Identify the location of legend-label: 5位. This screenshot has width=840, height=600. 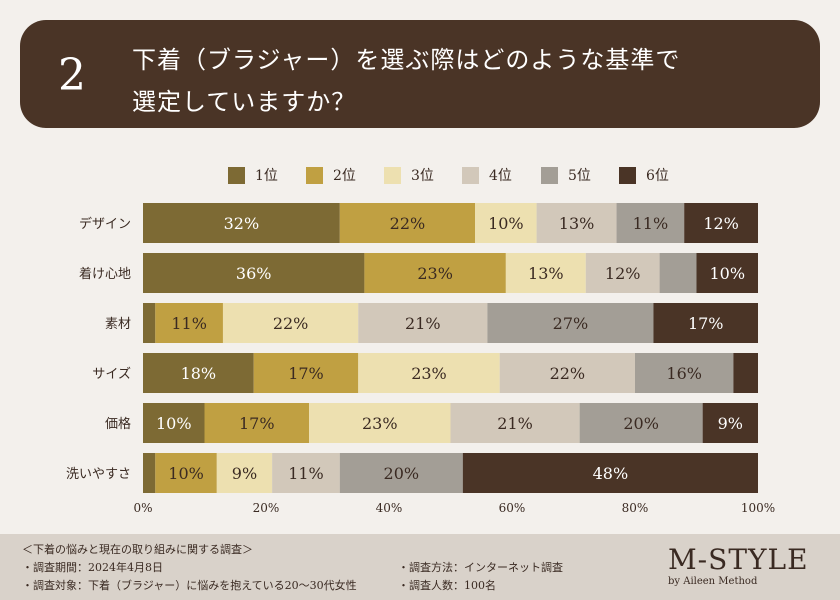
(579, 176).